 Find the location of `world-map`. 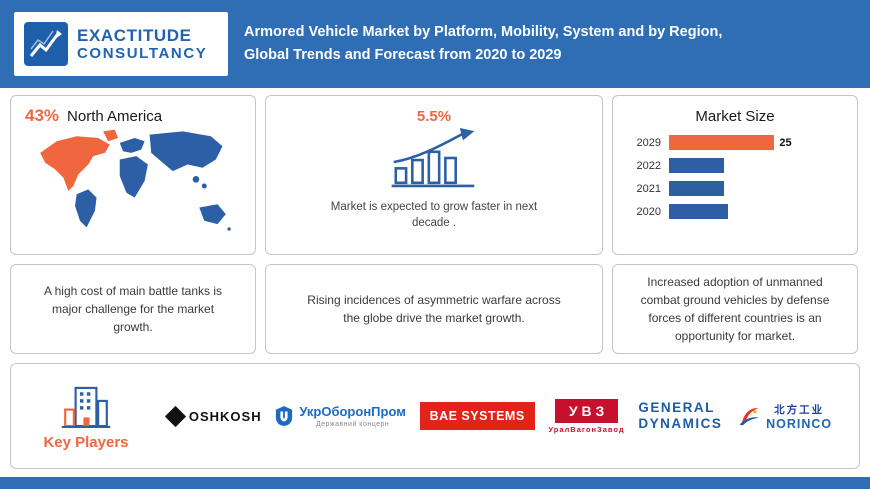

world-map is located at coordinates (135, 180).